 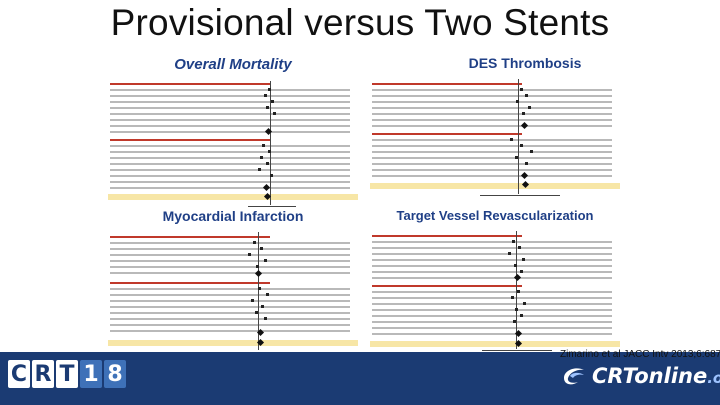 I want to click on des-thrombosis-panel: DES Thrombosis, so click(x=495, y=126).